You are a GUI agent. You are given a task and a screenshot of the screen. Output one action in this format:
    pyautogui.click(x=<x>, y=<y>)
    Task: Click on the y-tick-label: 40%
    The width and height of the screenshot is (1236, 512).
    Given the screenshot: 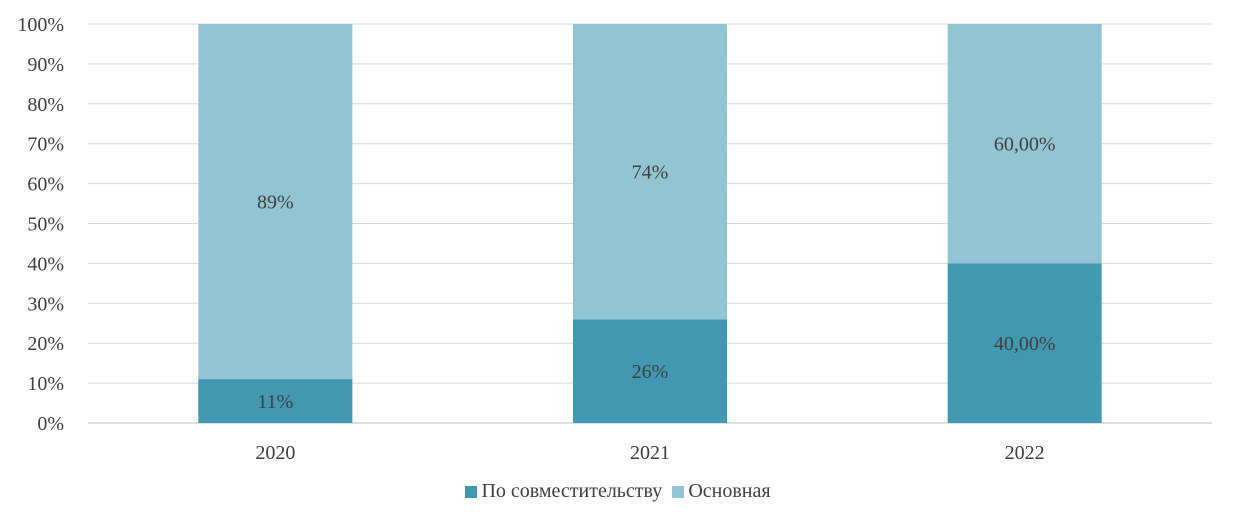 What is the action you would take?
    pyautogui.click(x=45, y=264)
    